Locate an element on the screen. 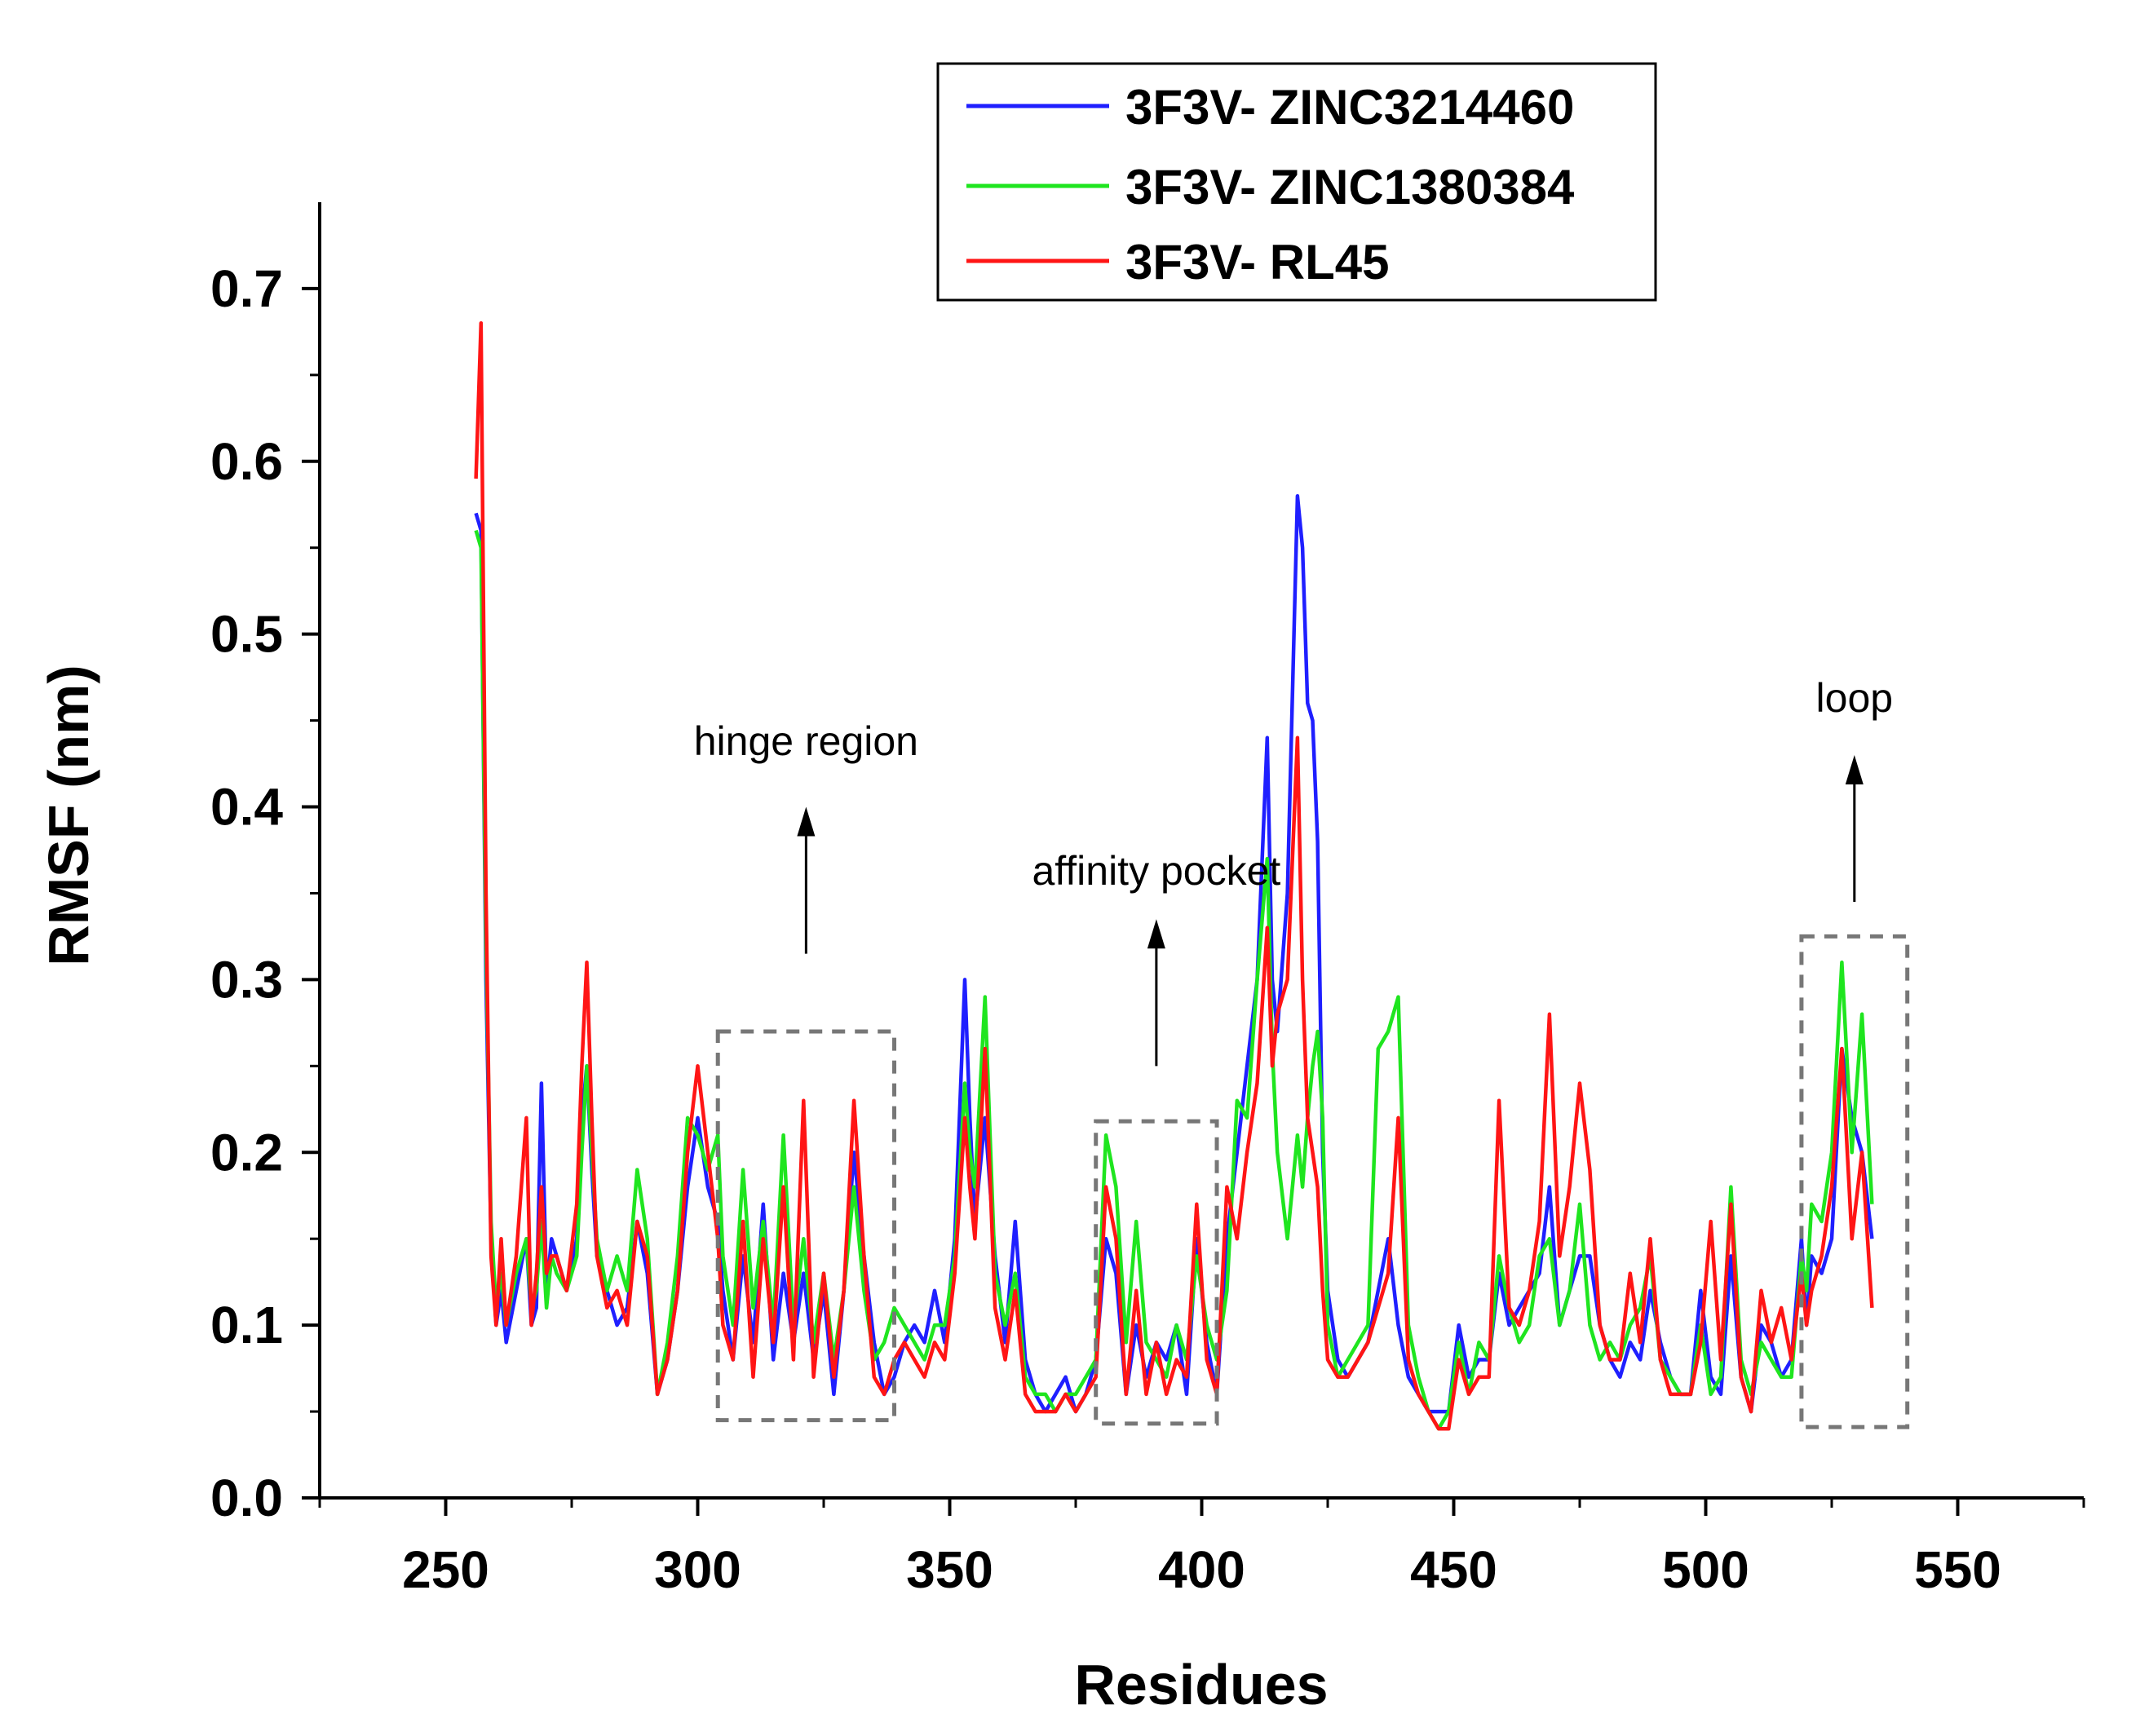  x-tick-label: 300 is located at coordinates (697, 1569).